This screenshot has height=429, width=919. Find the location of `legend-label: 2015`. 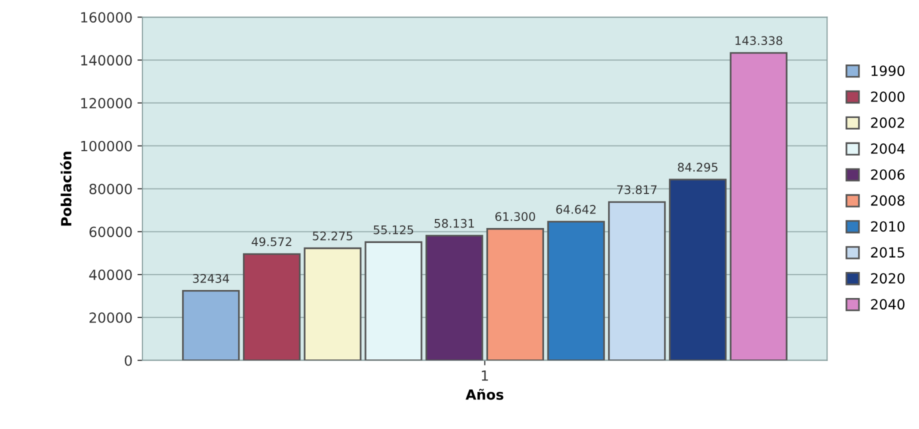

legend-label: 2015 is located at coordinates (887, 252).